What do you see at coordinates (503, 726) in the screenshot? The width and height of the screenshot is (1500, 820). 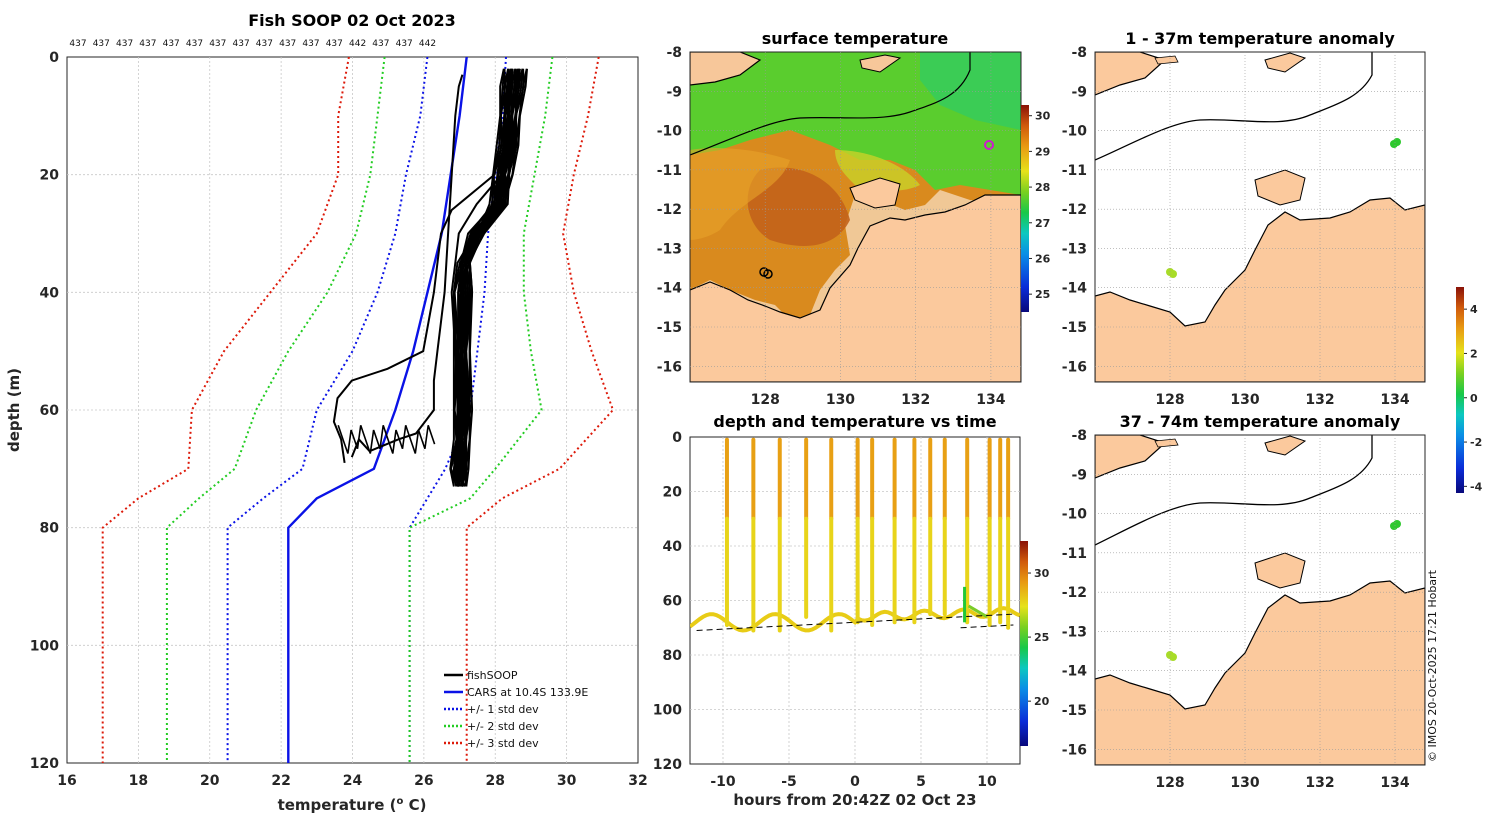 I see `legend-std2: +/- 2 std dev` at bounding box center [503, 726].